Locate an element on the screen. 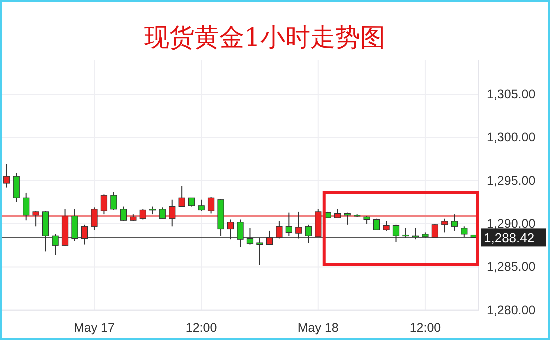 This screenshot has height=340, width=550. ref-line-label: 1,288.42 is located at coordinates (509, 238).